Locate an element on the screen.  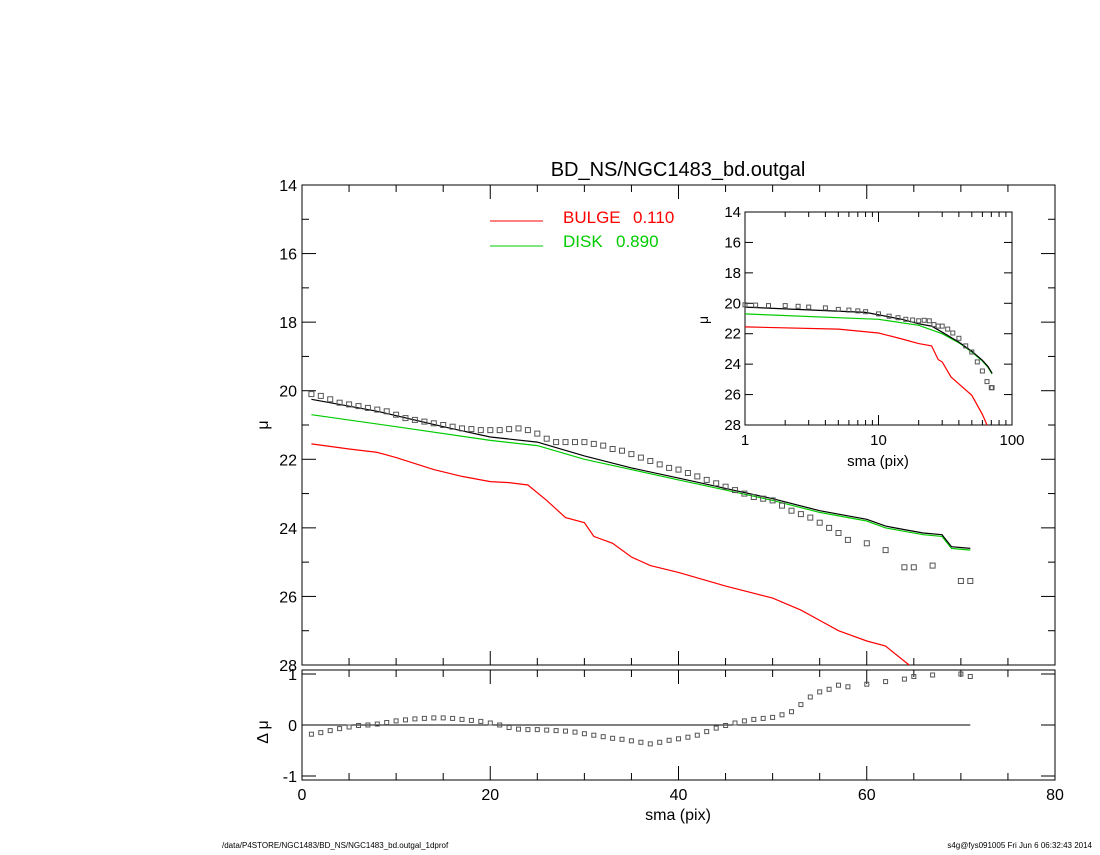
main-y-tick-label: 14 is located at coordinates (288, 186).